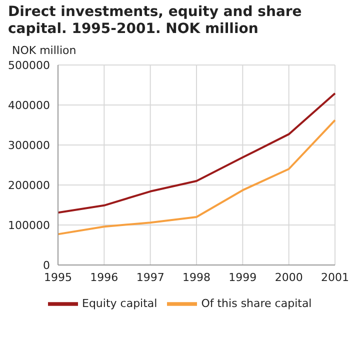 This screenshot has height=346, width=361. What do you see at coordinates (120, 303) in the screenshot?
I see `legend-label: Equity capital` at bounding box center [120, 303].